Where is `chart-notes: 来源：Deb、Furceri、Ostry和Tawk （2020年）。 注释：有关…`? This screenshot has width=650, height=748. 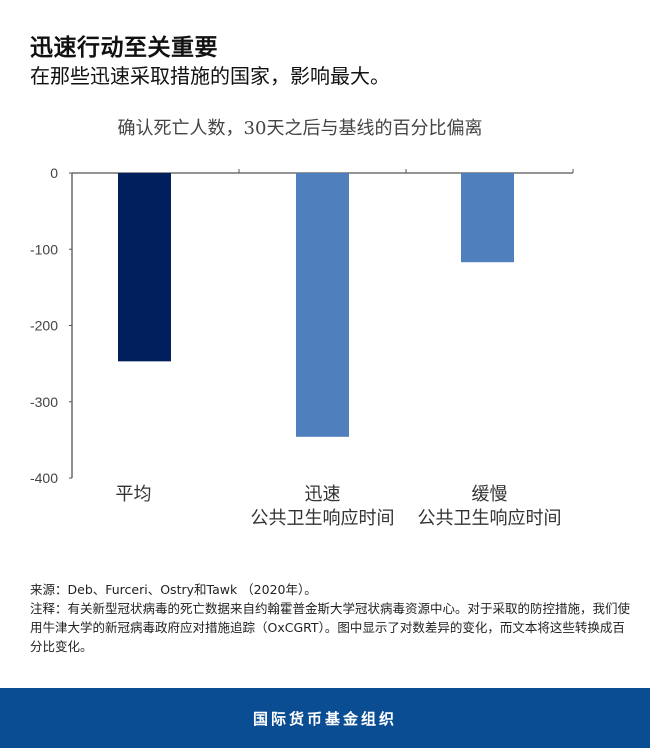
chart-notes: 来源：Deb、Furceri、Ostry和Tawk （2020年）。 注释：有关… is located at coordinates (330, 618).